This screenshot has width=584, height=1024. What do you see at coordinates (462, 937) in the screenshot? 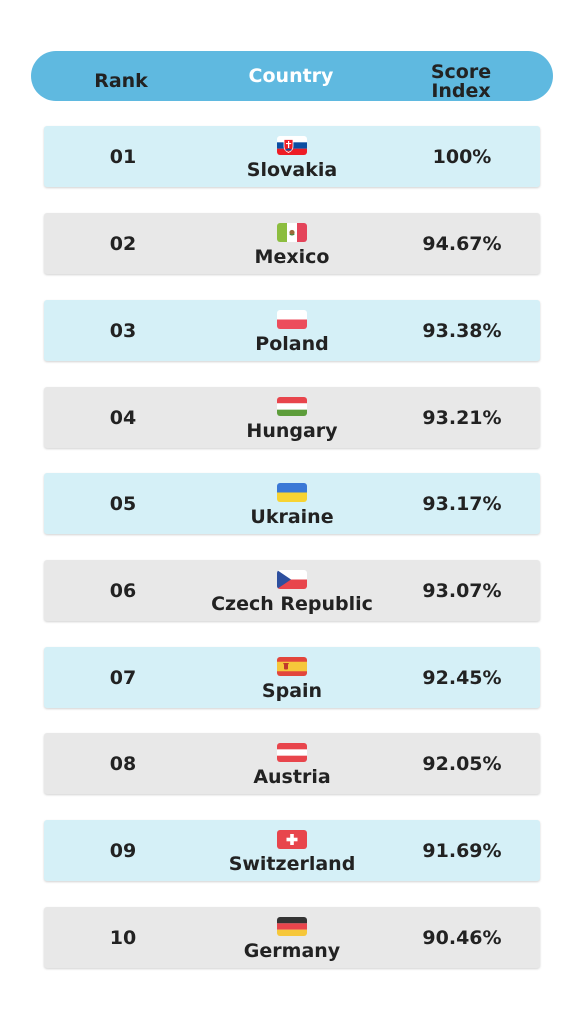
I see `score-value: 90.46%` at bounding box center [462, 937].